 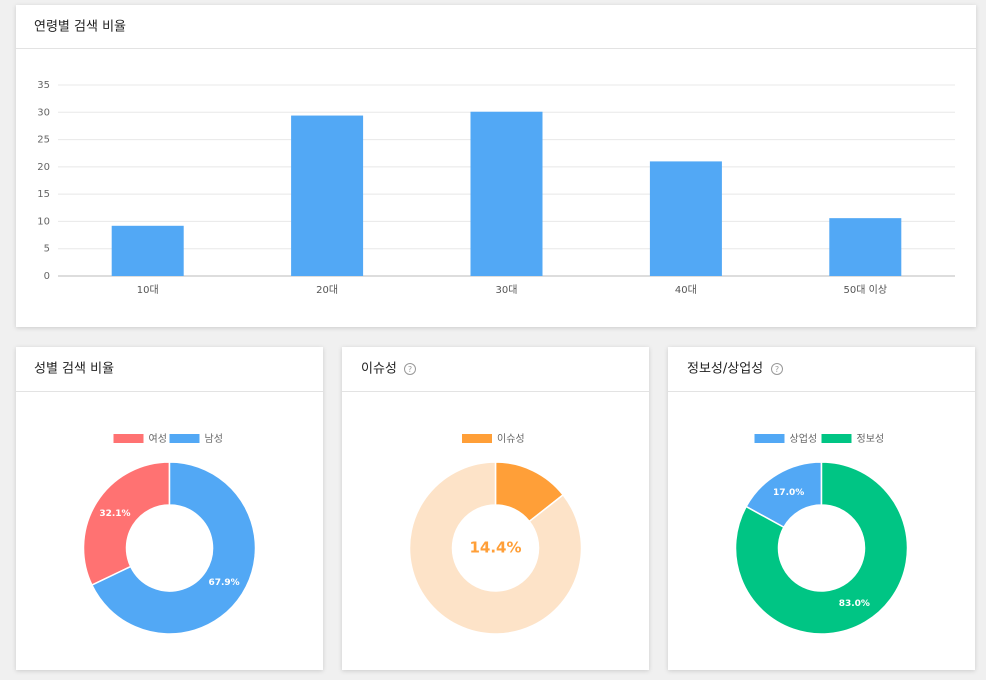 I want to click on legend-label: 이슈성, so click(x=511, y=439).